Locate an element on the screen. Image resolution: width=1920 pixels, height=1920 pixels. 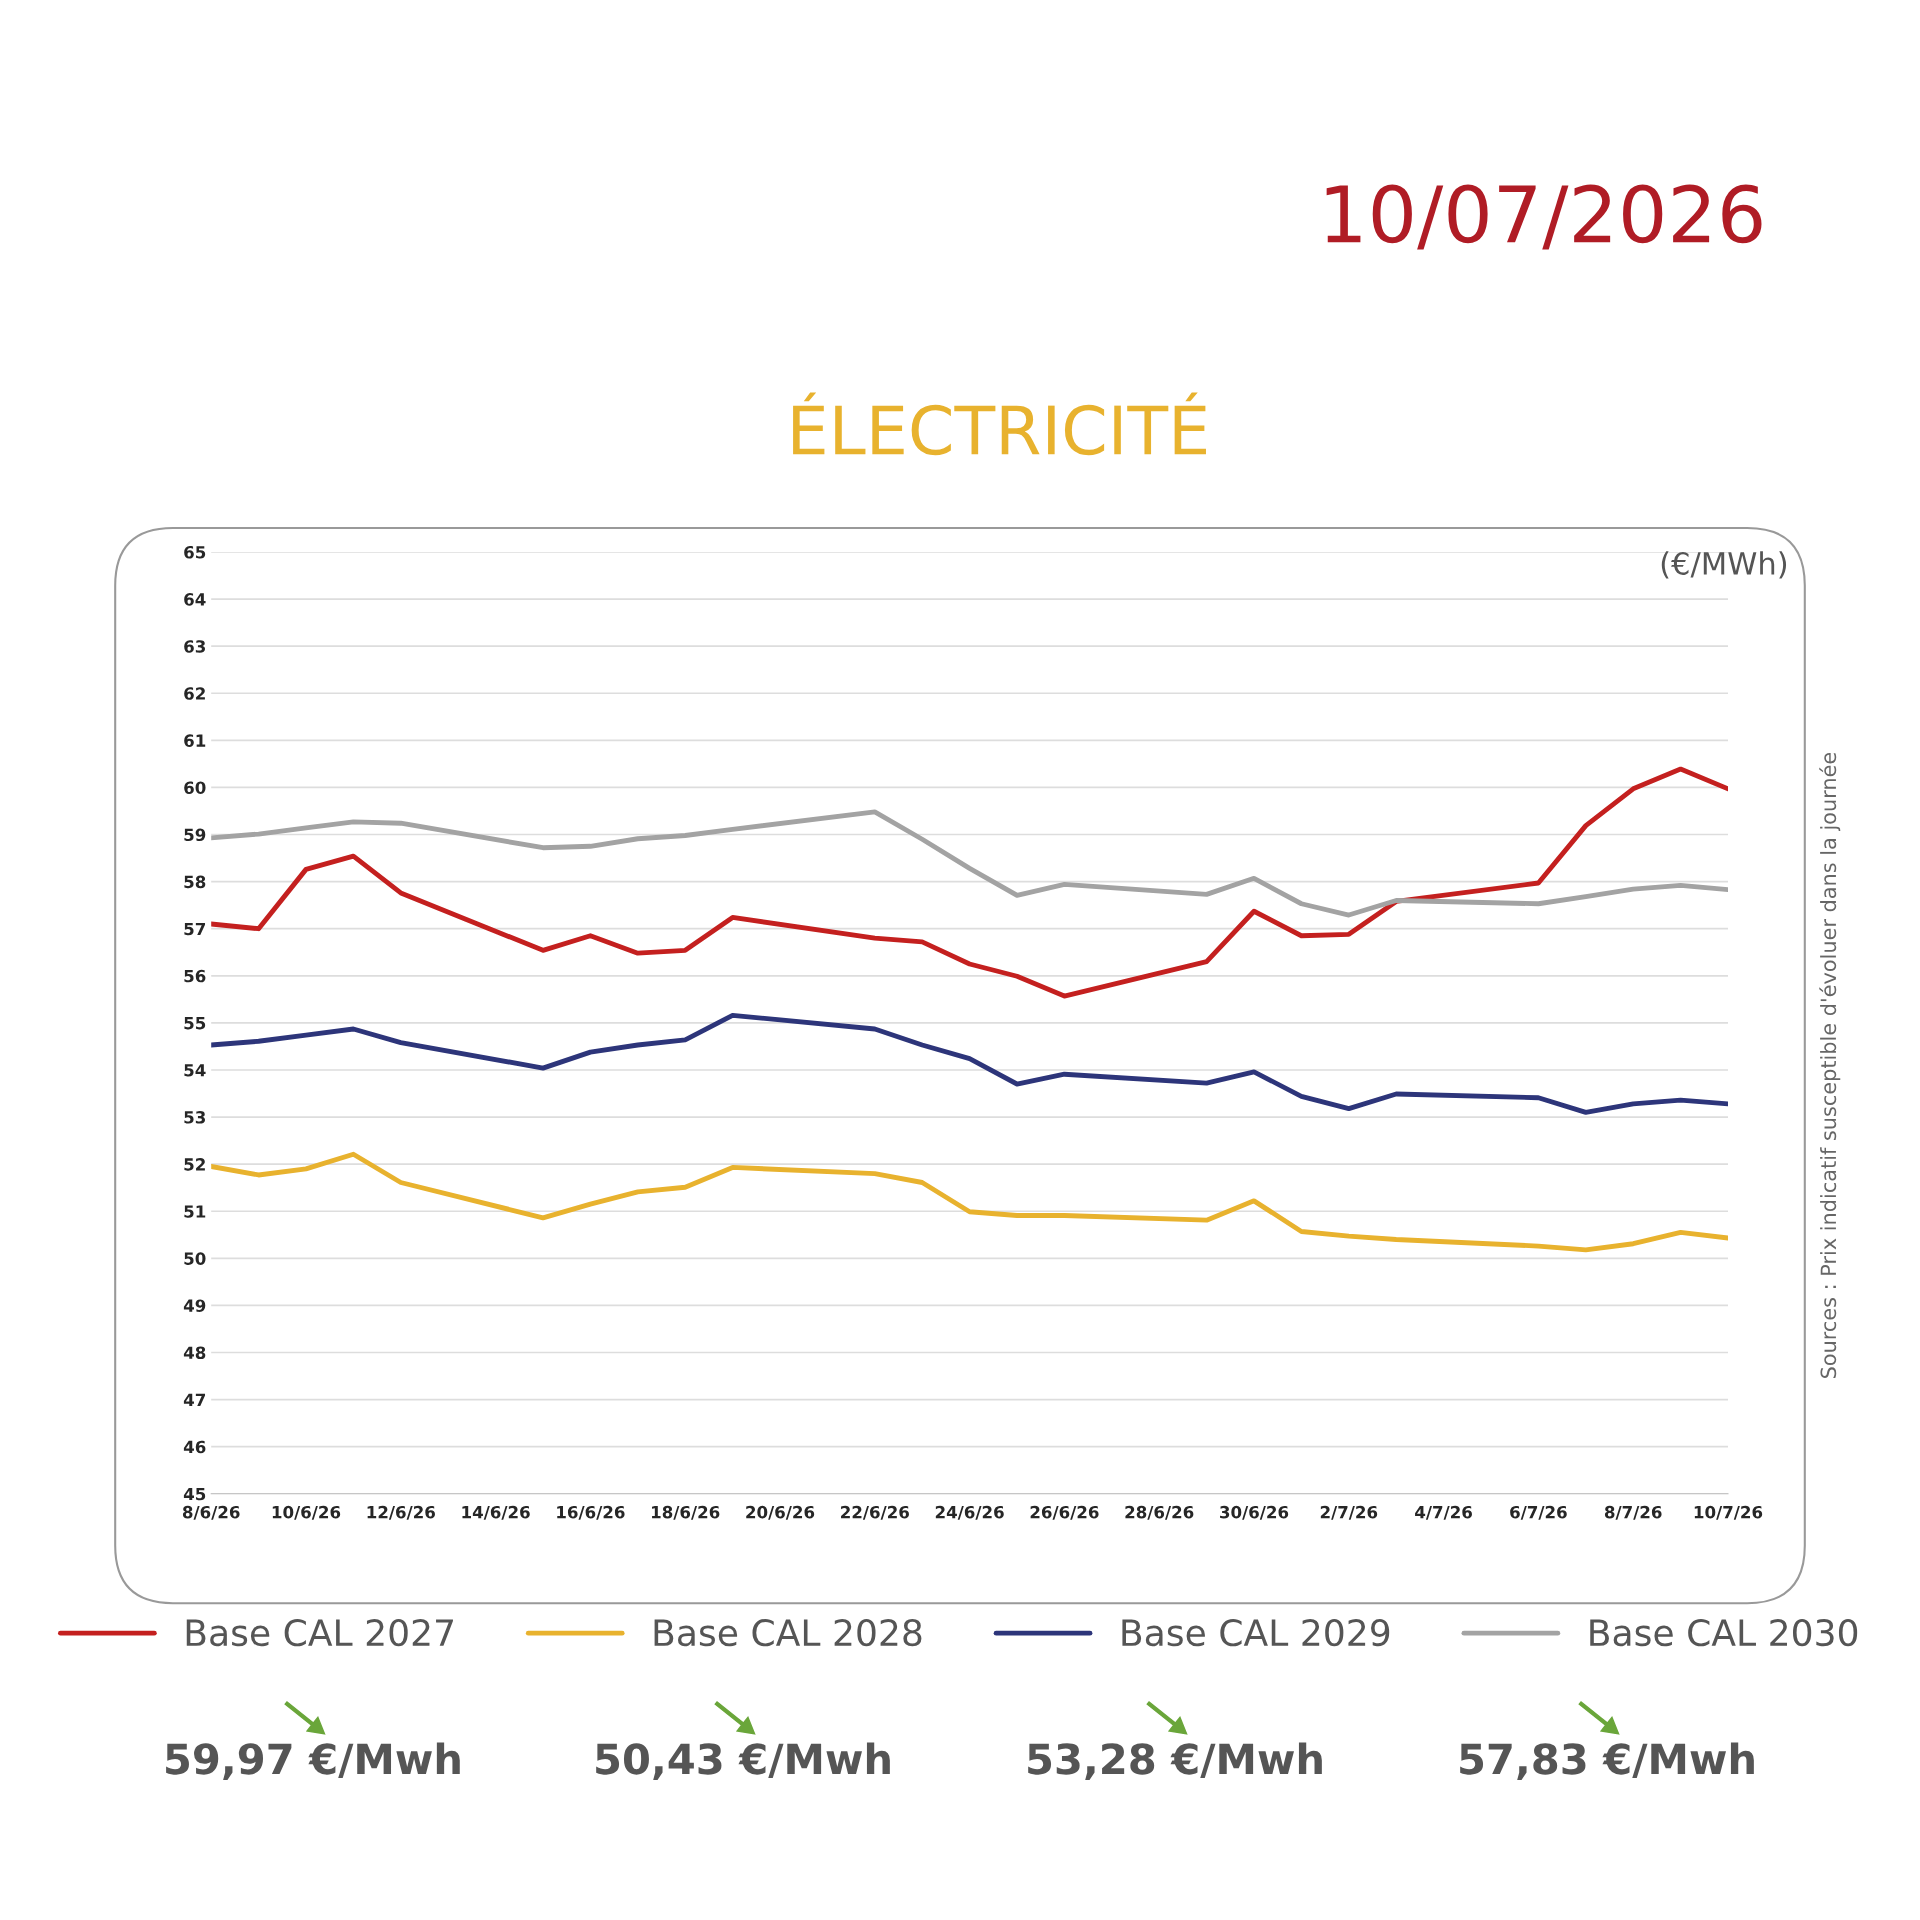
y-tick-label: 46 is located at coordinates (194, 1447).